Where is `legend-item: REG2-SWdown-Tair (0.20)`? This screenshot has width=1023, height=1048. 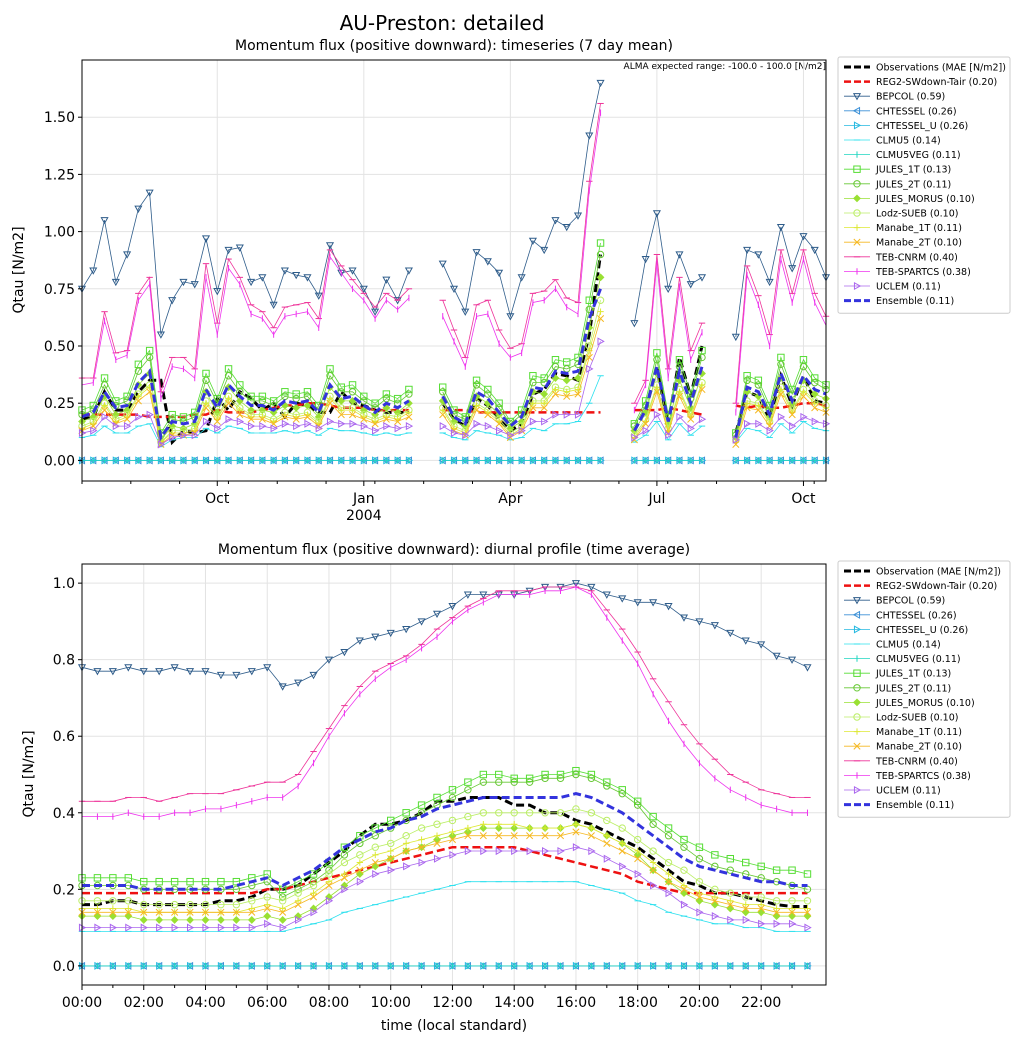
legend-item: REG2-SWdown-Tair (0.20) is located at coordinates (920, 82).